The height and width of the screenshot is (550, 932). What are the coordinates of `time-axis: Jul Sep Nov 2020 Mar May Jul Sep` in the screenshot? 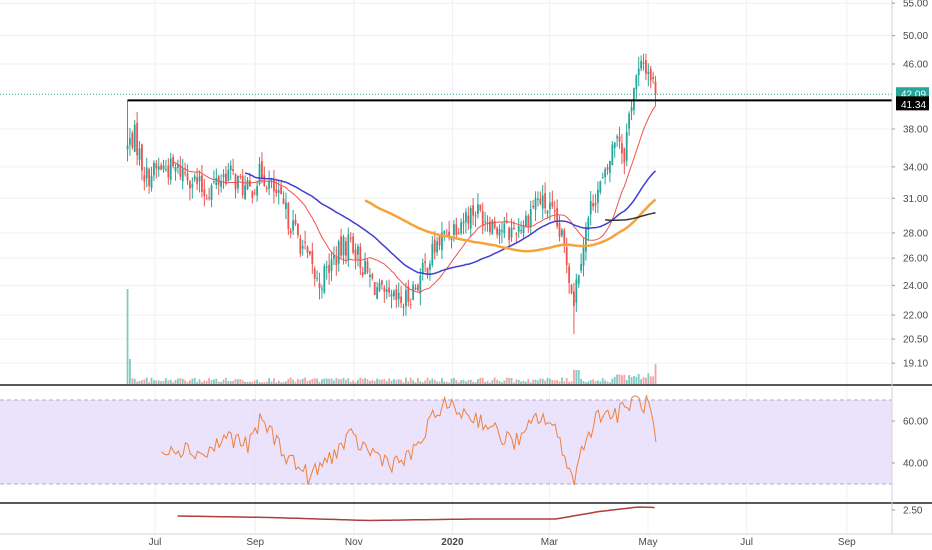 It's located at (503, 542).